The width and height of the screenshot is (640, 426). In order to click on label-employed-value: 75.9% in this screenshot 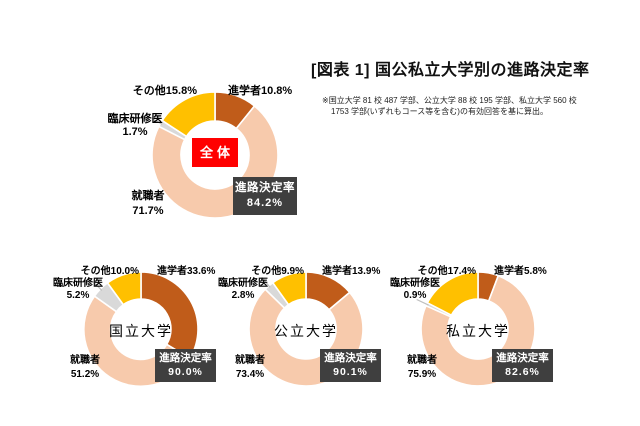, I will do `click(422, 374)`.